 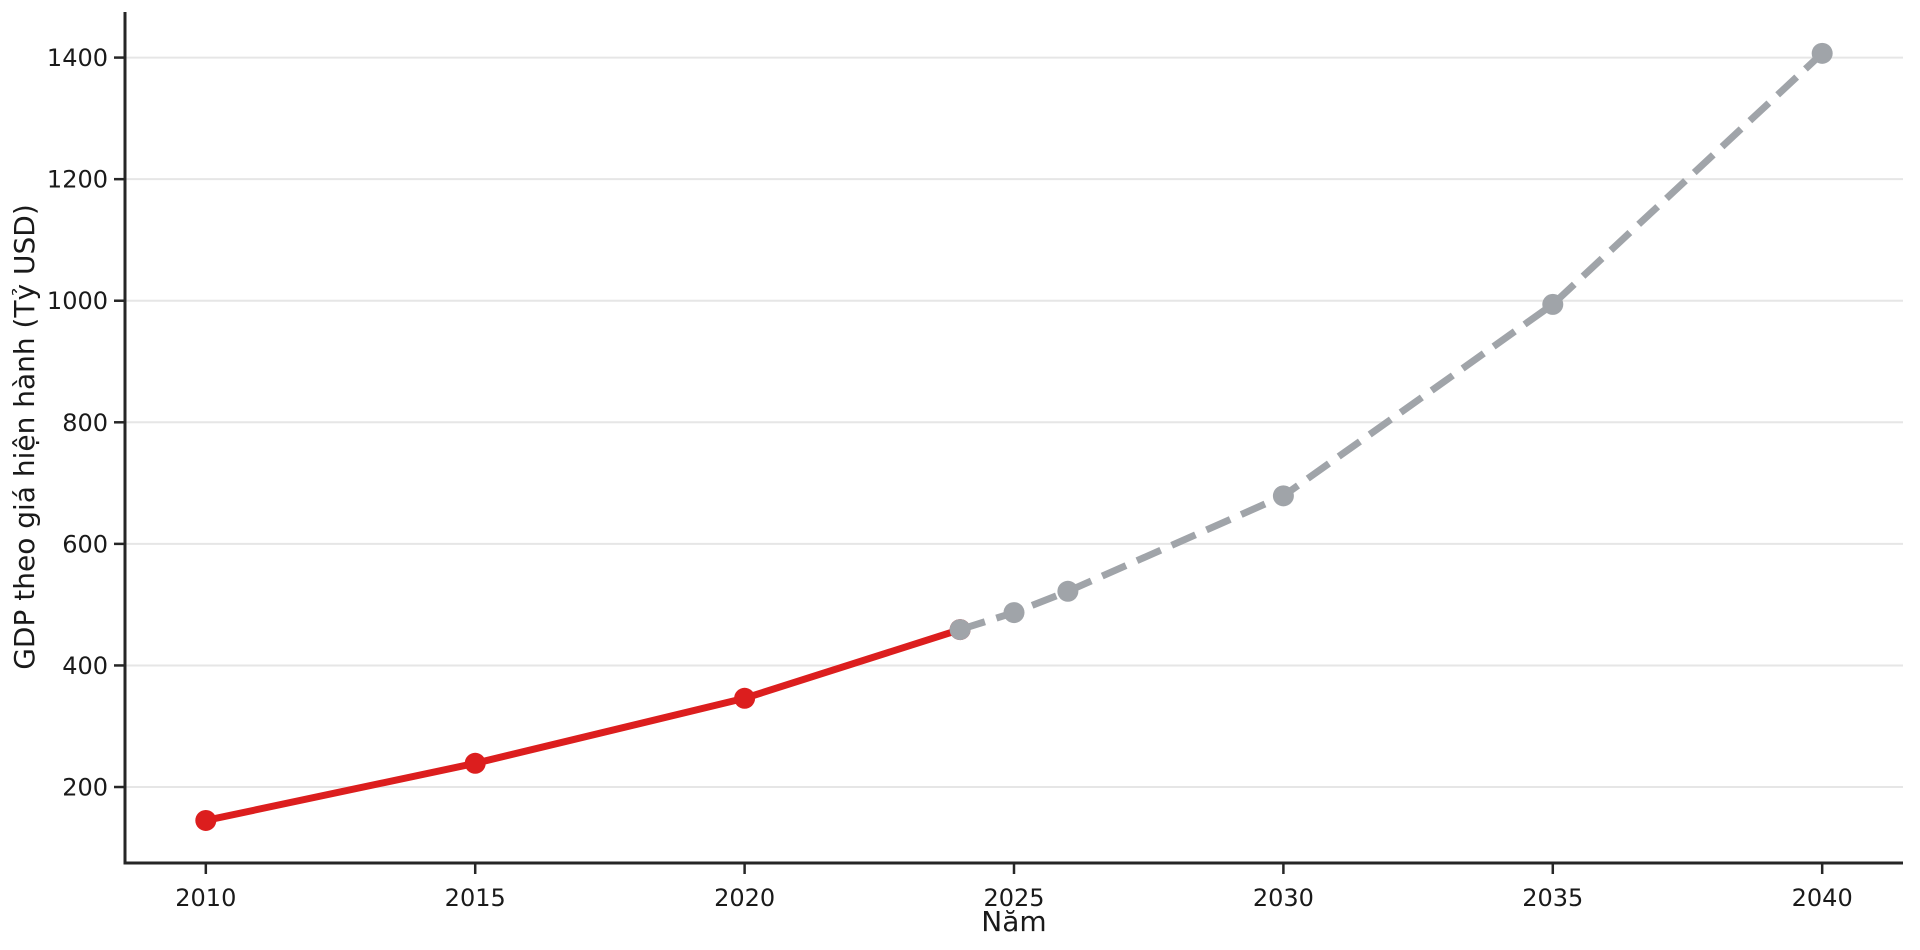 What do you see at coordinates (1553, 304) in the screenshot?
I see `forecast-point-2035` at bounding box center [1553, 304].